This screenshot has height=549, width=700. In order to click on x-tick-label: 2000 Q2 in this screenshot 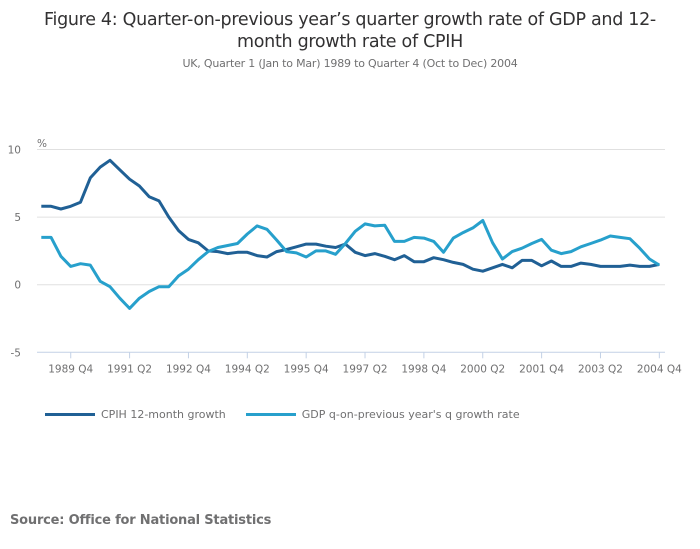, I will do `click(482, 369)`.